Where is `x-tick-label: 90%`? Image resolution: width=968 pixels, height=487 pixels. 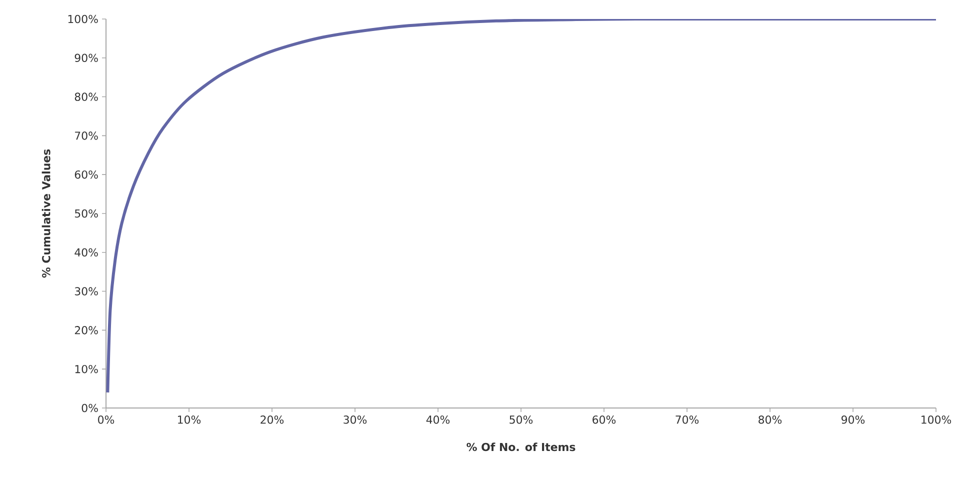
x-tick-label: 90% is located at coordinates (853, 420).